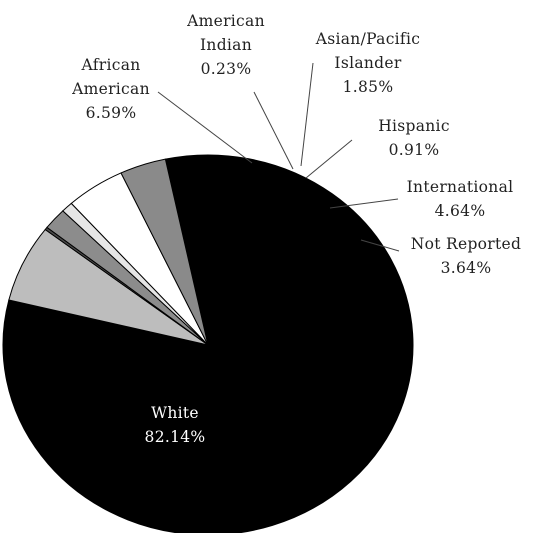 This screenshot has width=544, height=533. What do you see at coordinates (460, 211) in the screenshot?
I see `slice-label-line: 4.64%` at bounding box center [460, 211].